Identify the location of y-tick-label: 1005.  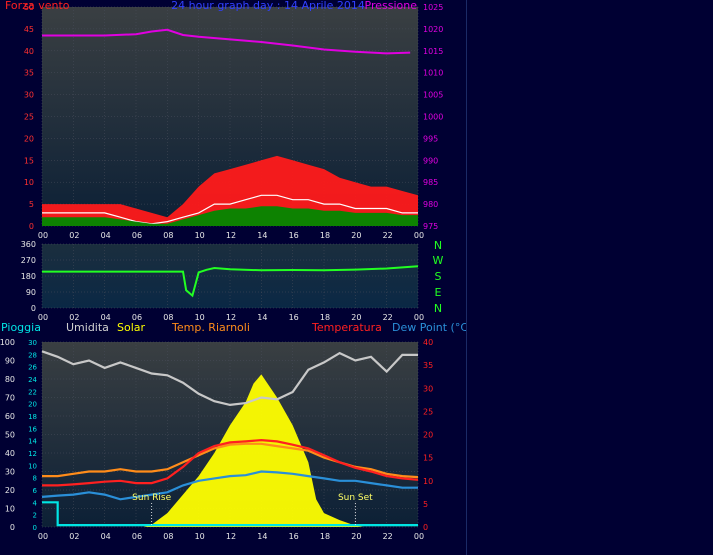
(433, 95).